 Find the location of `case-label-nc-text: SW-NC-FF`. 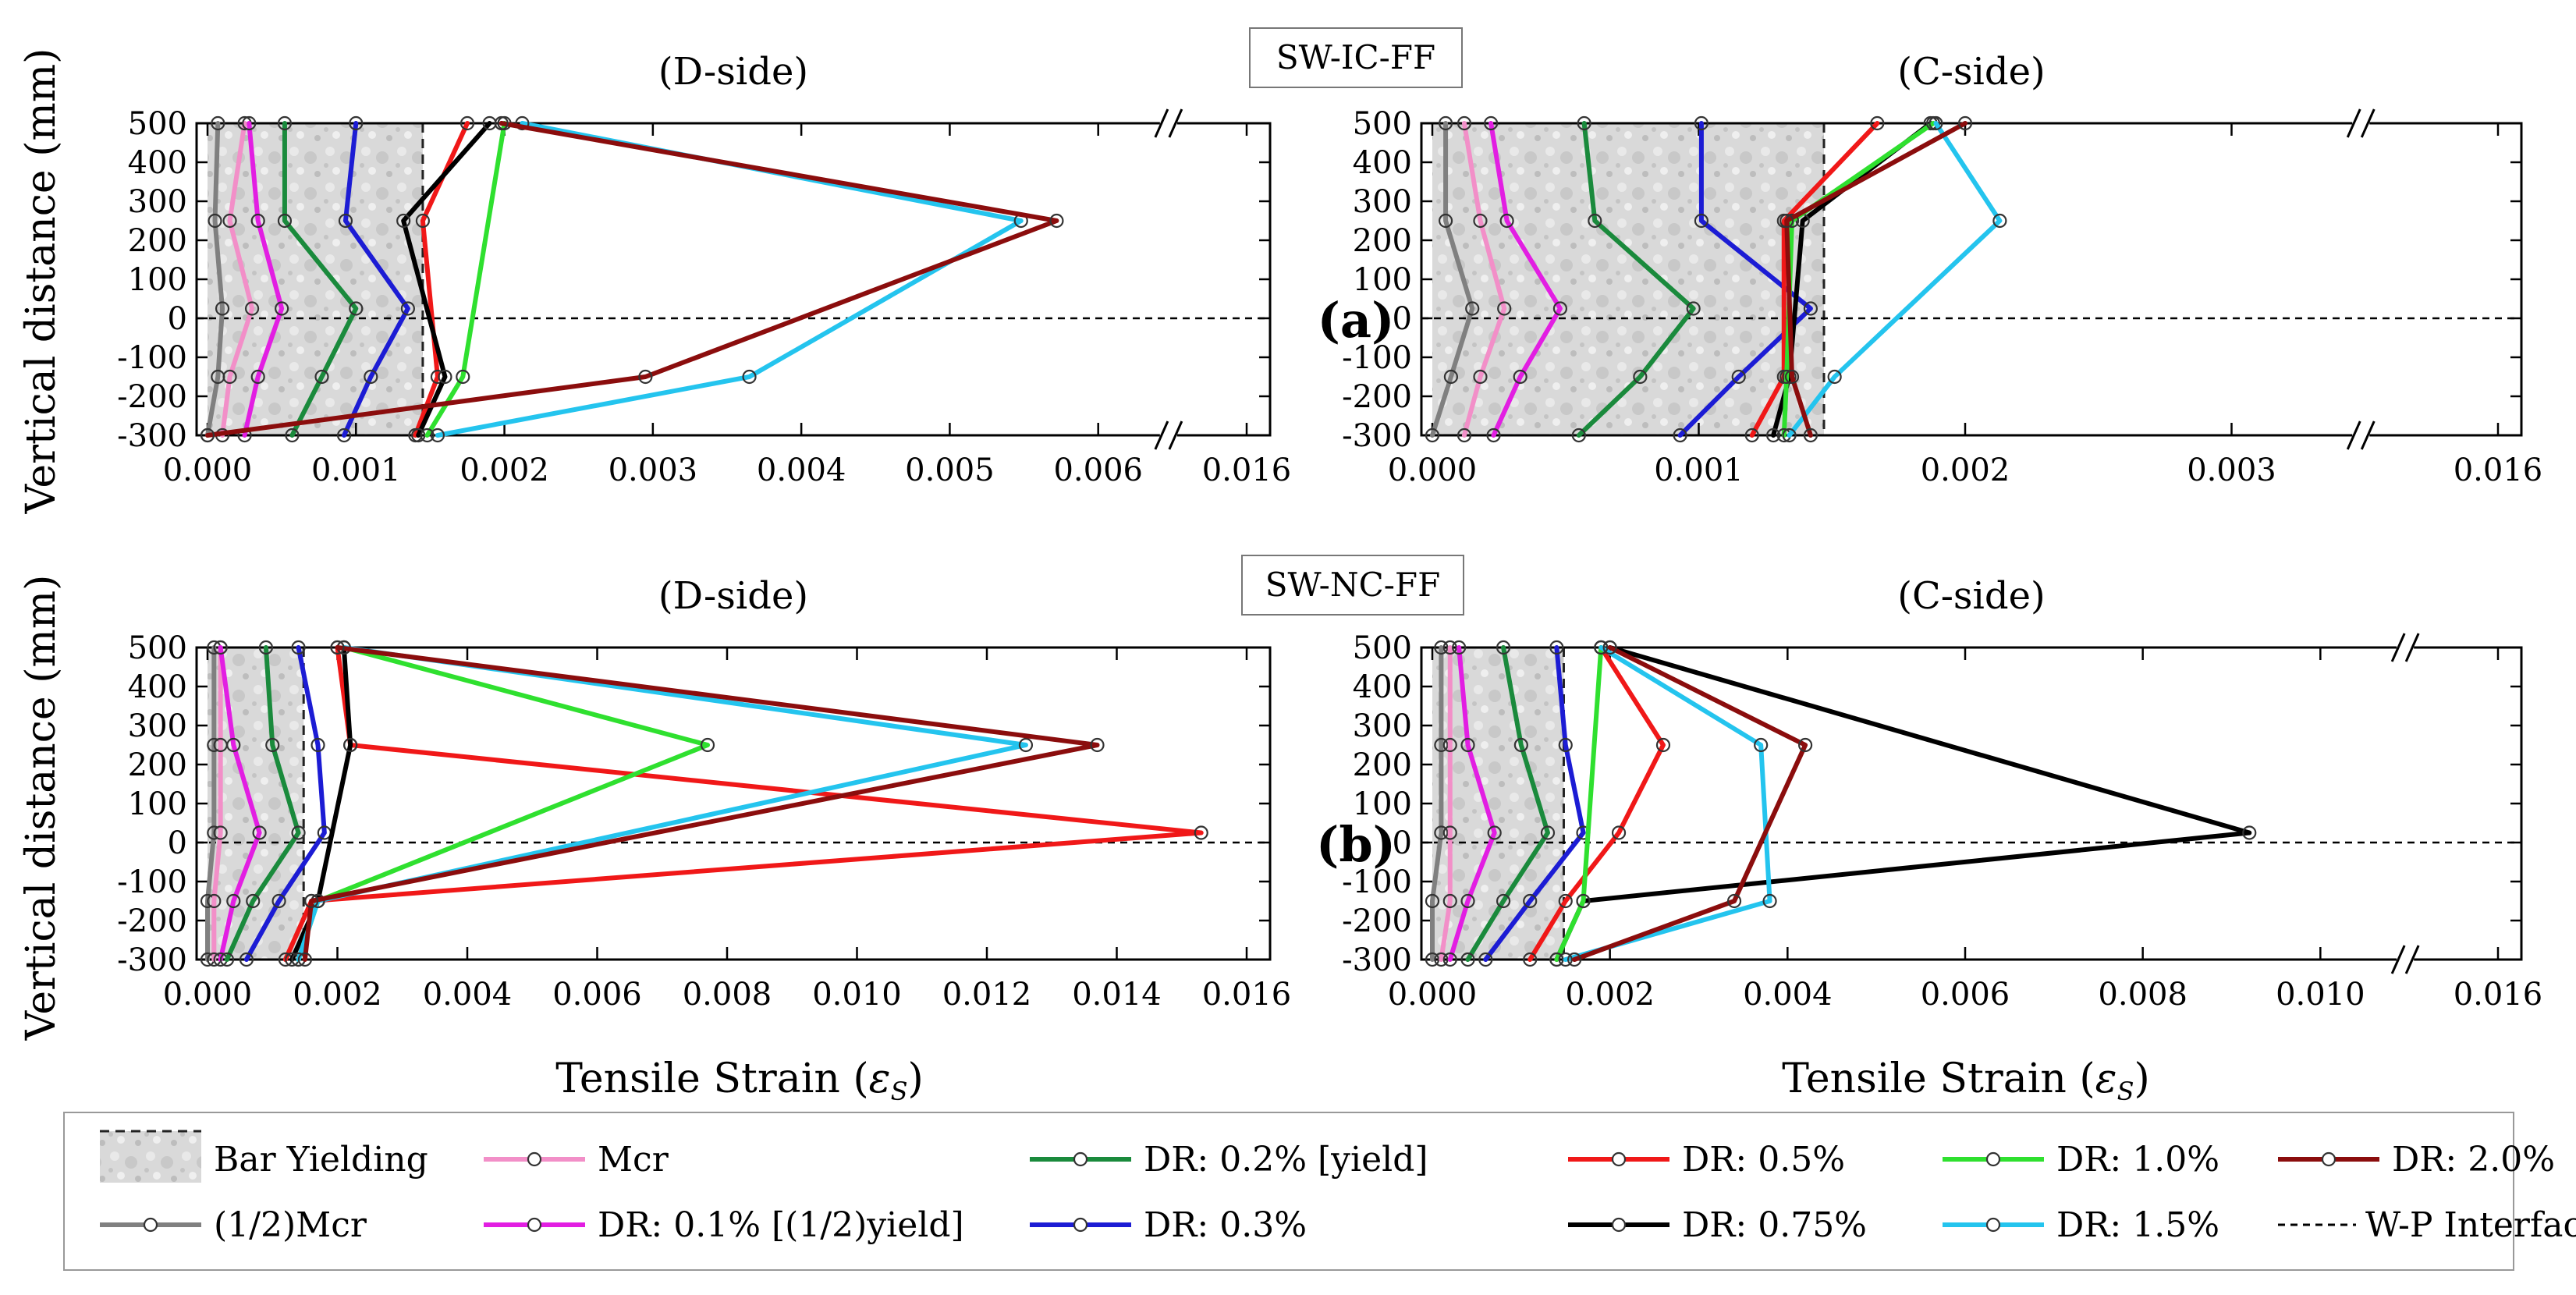

case-label-nc-text: SW-NC-FF is located at coordinates (1352, 585).